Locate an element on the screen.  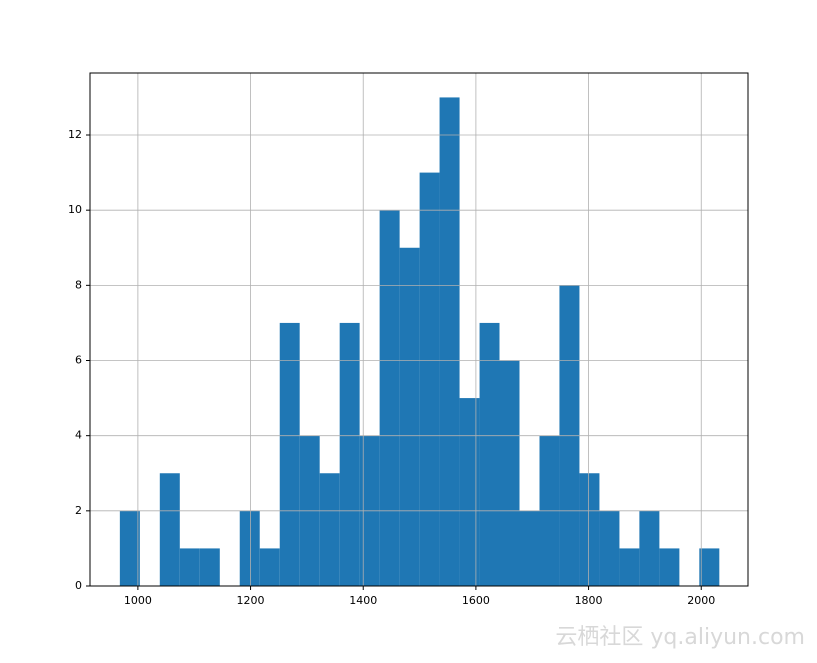
y-tick-label: 4 is located at coordinates (78, 435).